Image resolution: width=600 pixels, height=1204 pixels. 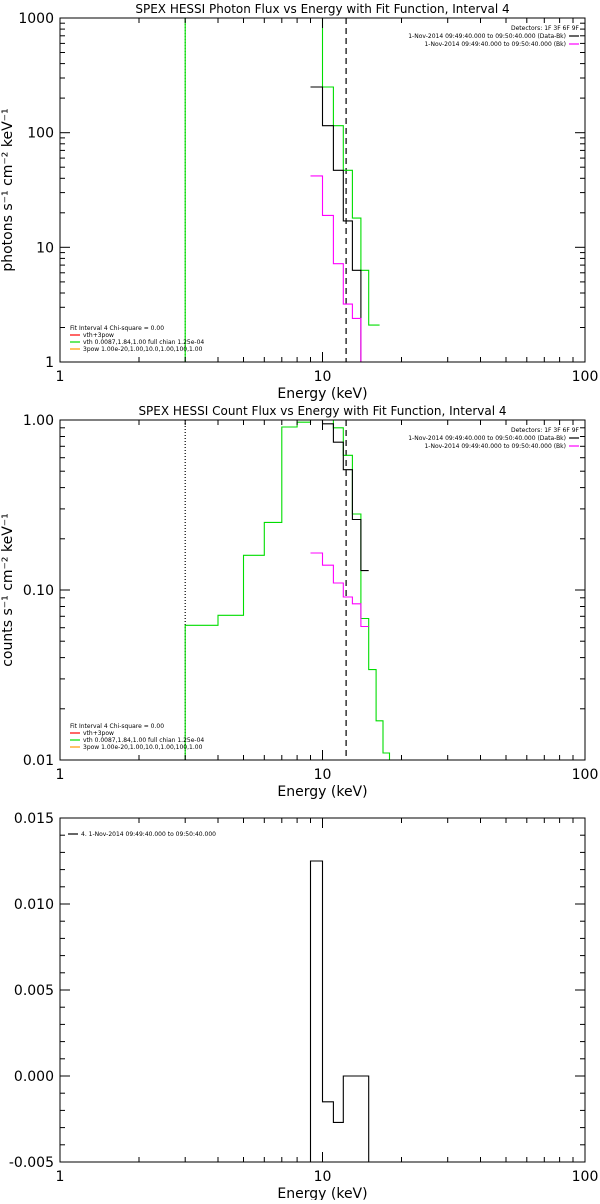 I want to click on y-tick-label: 1, so click(x=49, y=363).